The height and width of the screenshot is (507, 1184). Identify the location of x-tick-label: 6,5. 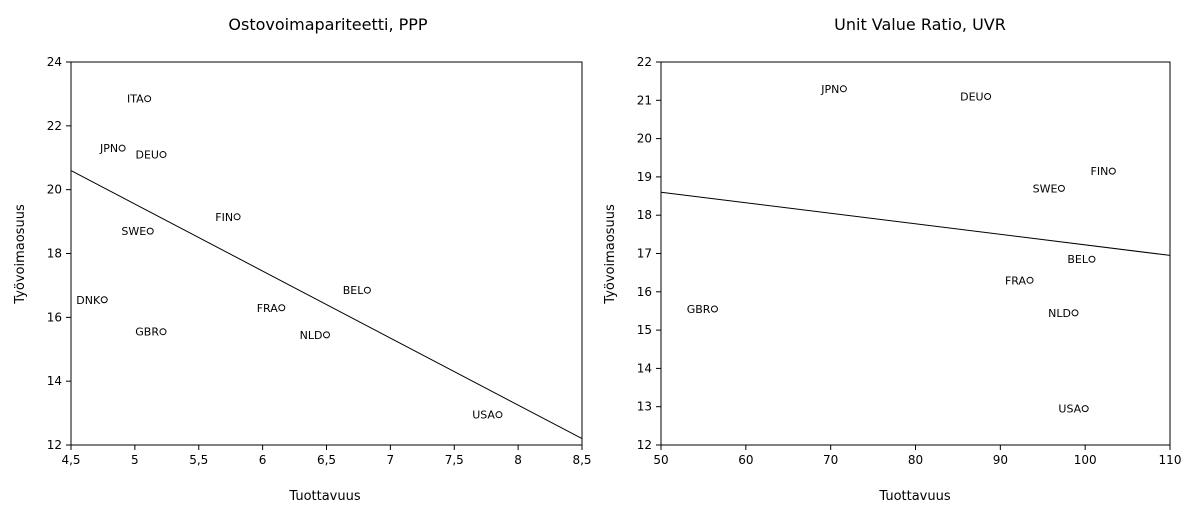
(326, 460).